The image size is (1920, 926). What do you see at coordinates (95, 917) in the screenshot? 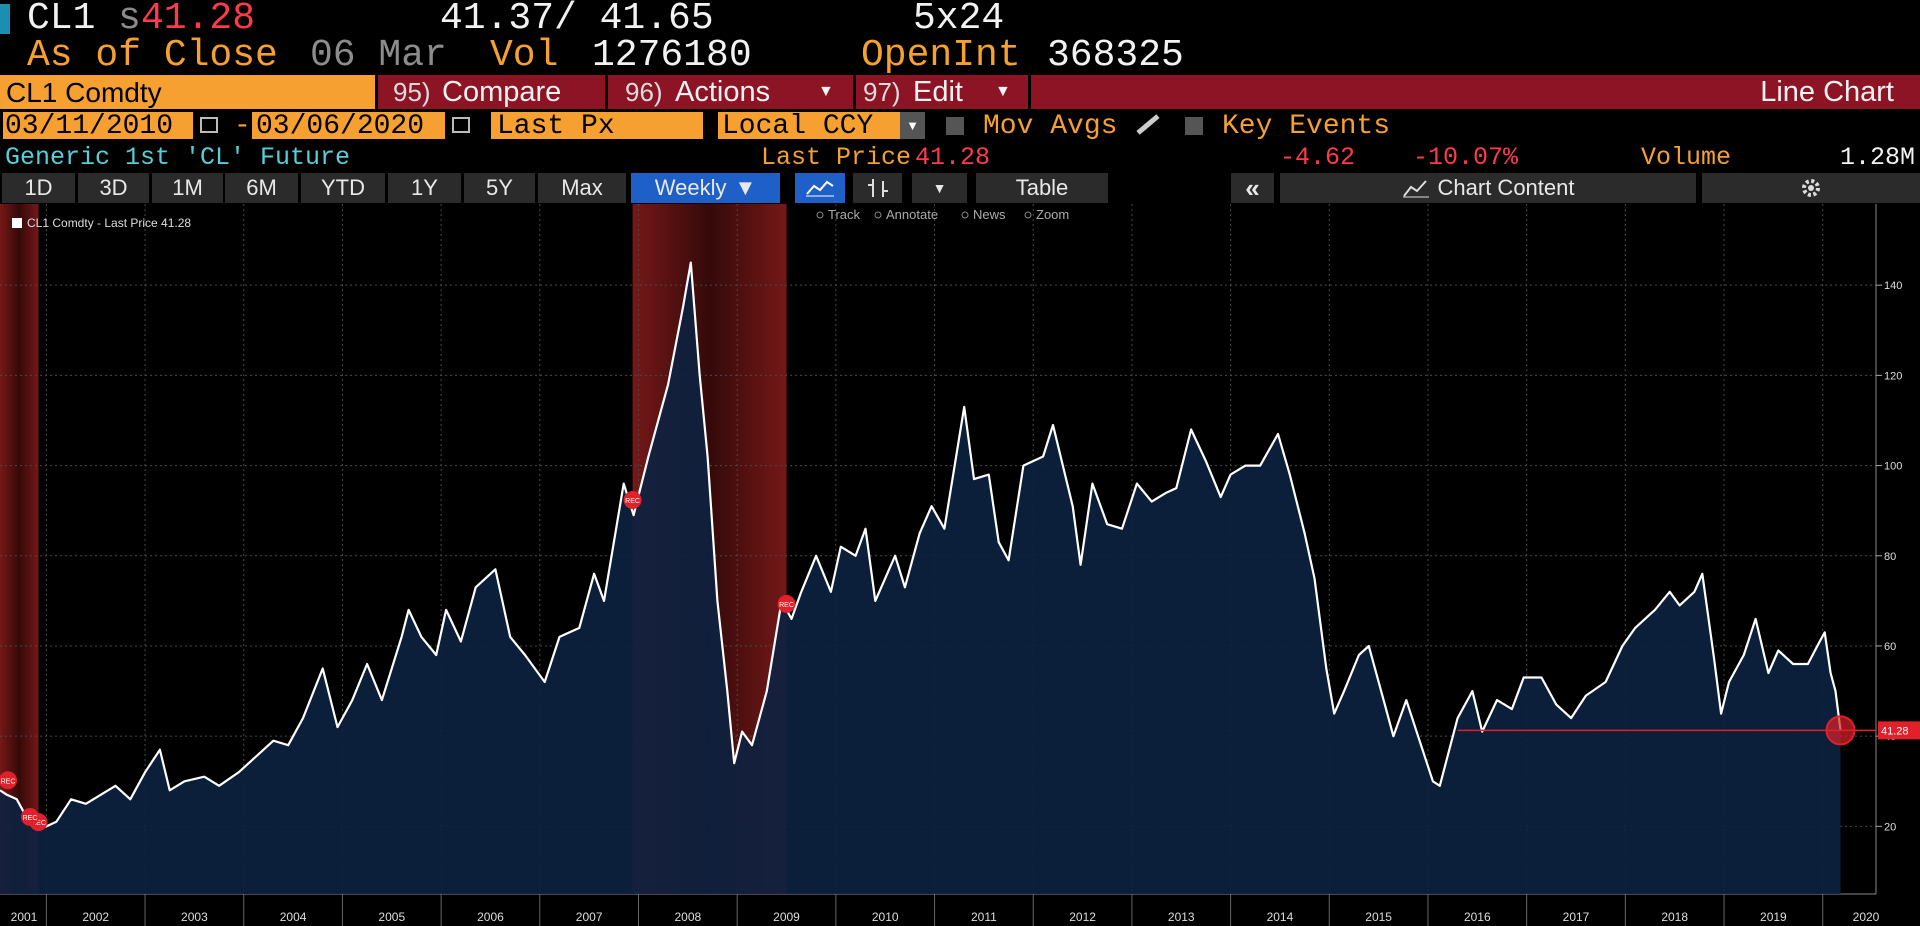
I see `x-tick-label: 2002` at bounding box center [95, 917].